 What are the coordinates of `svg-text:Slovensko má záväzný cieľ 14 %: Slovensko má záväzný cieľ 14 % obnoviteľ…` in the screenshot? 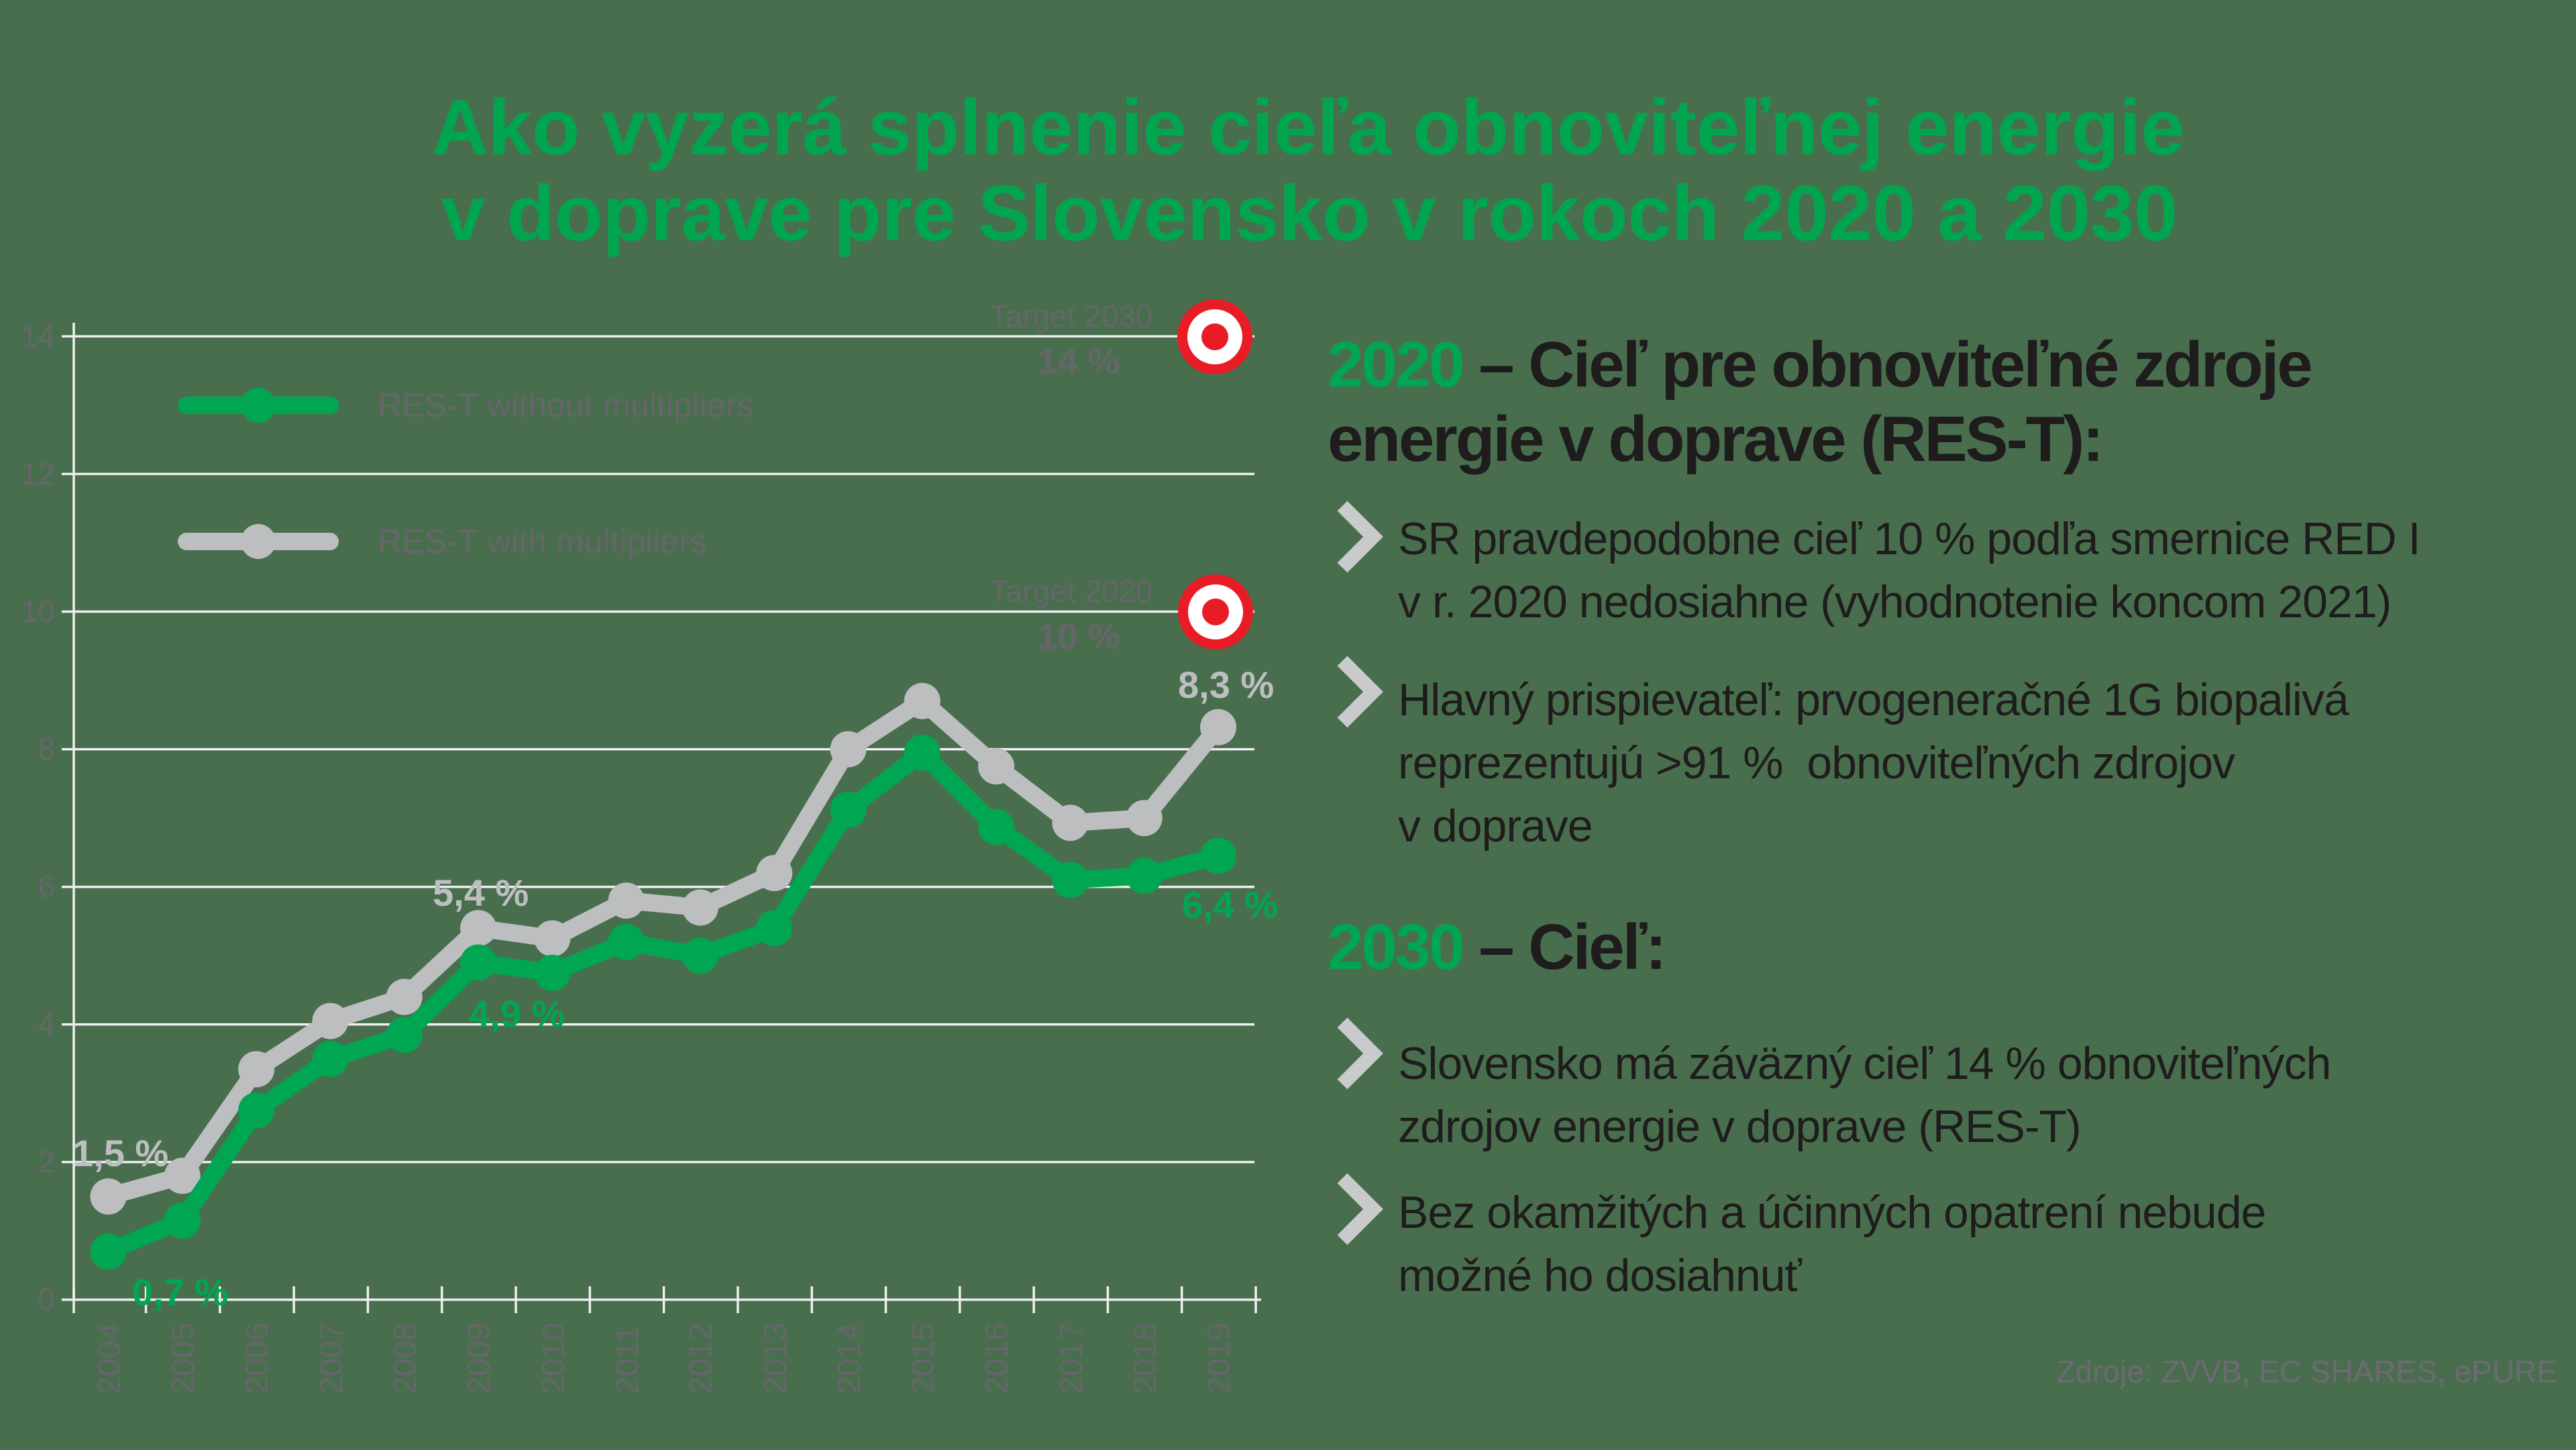 It's located at (1864, 1063).